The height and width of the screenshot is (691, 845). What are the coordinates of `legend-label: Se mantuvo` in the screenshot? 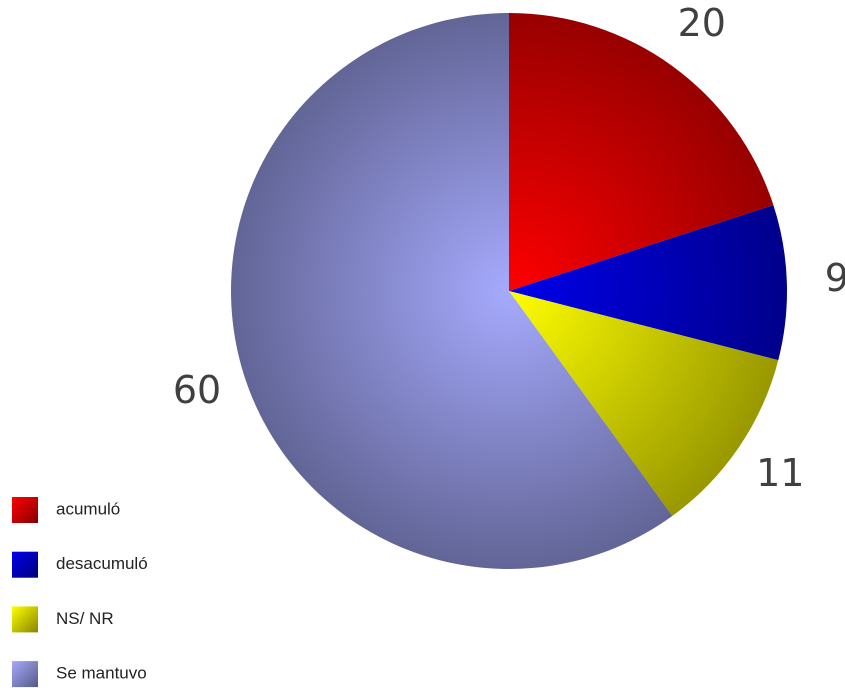 It's located at (101, 673).